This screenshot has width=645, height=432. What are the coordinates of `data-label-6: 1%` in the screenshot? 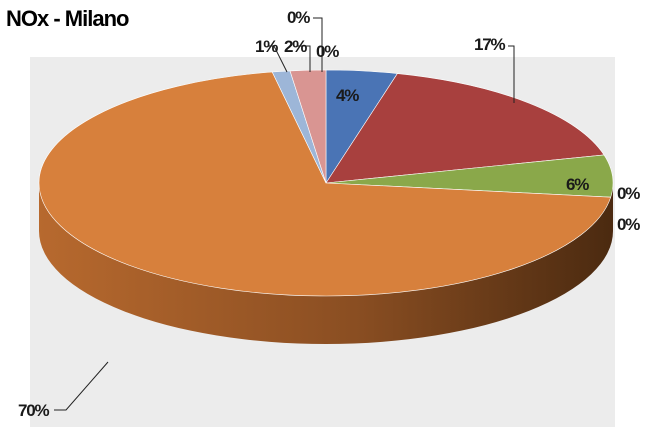 It's located at (266, 46).